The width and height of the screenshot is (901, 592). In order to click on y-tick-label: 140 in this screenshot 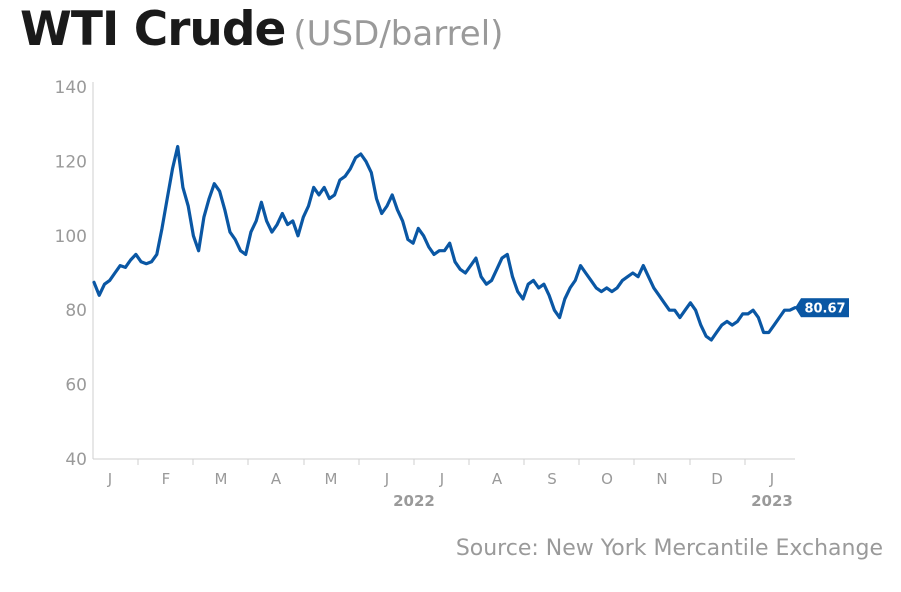, I will do `click(71, 88)`.